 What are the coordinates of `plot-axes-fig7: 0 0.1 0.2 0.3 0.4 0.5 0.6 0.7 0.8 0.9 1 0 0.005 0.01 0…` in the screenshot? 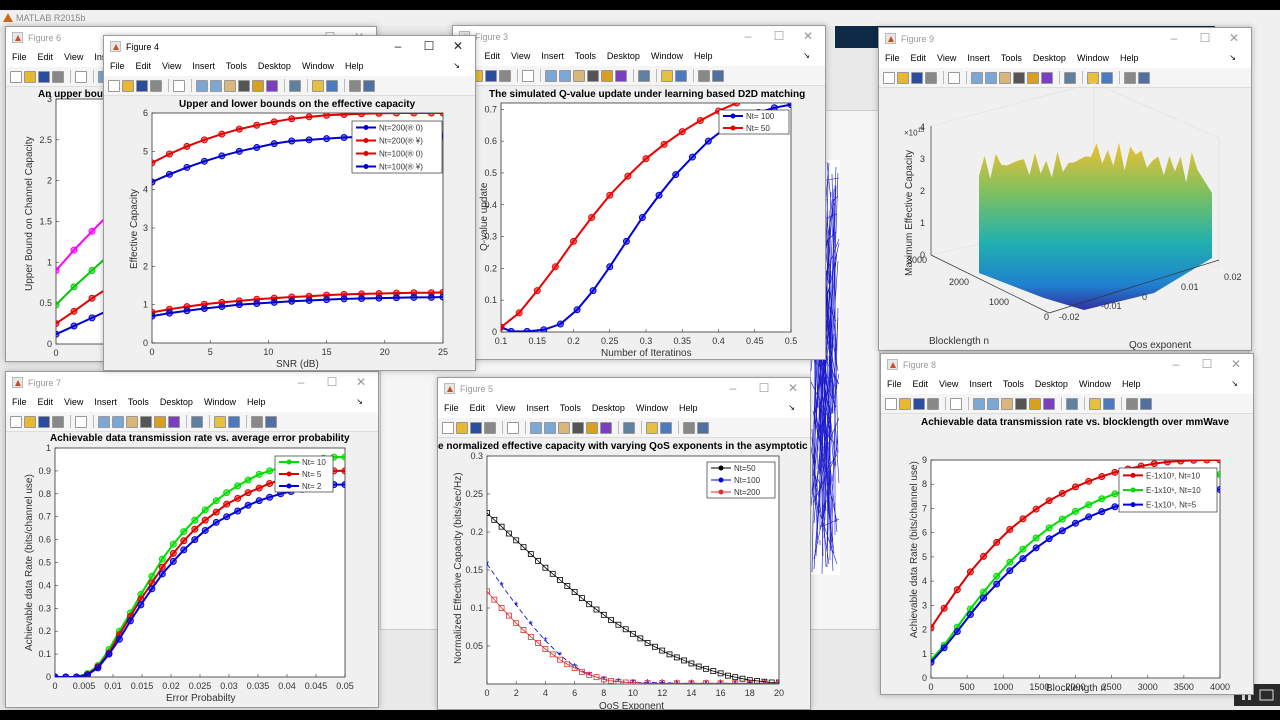 It's located at (192, 540).